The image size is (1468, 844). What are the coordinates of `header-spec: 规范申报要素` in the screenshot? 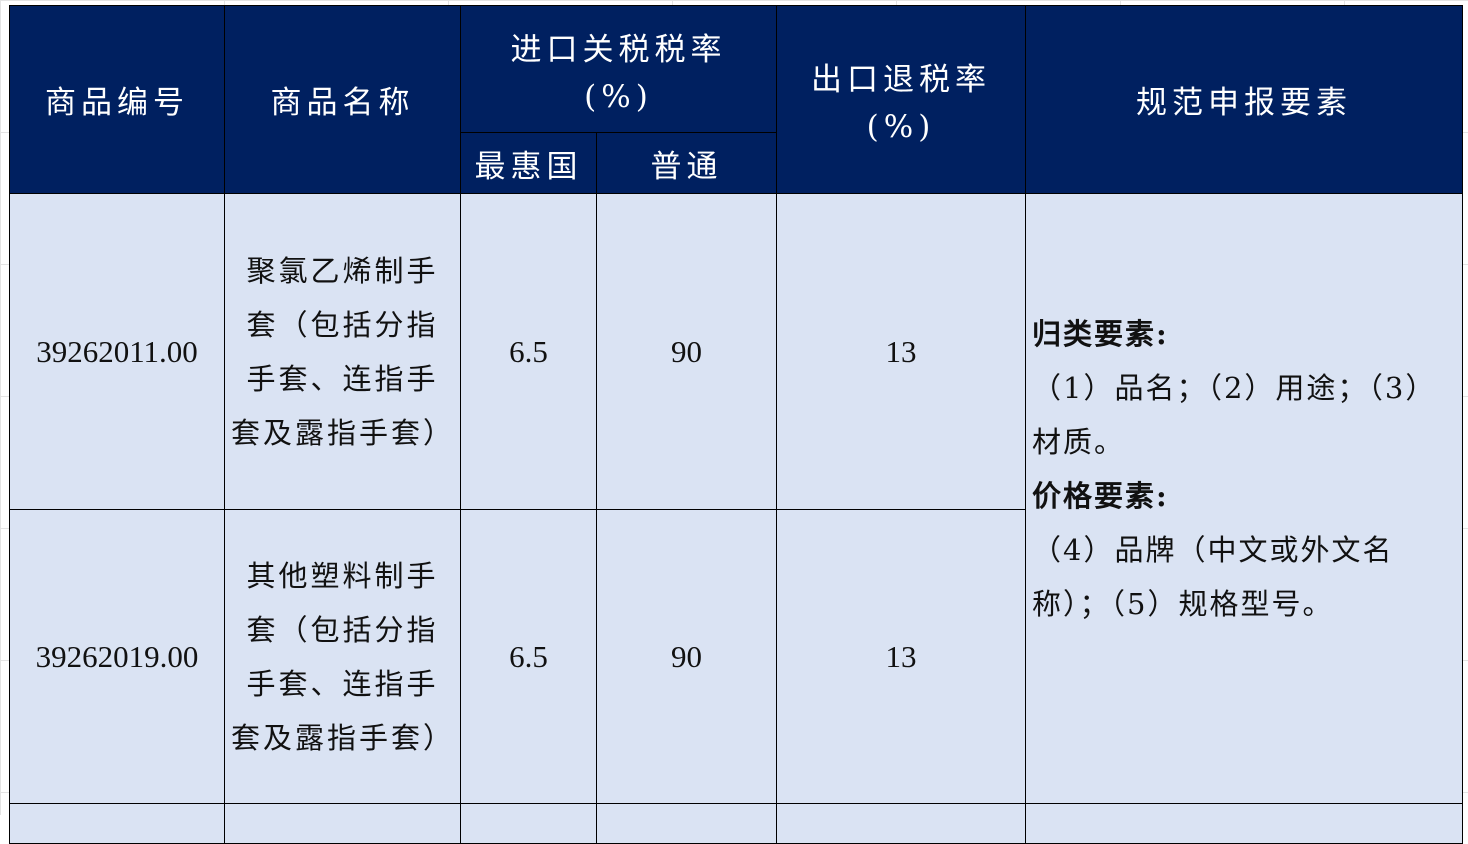 It's located at (1244, 99).